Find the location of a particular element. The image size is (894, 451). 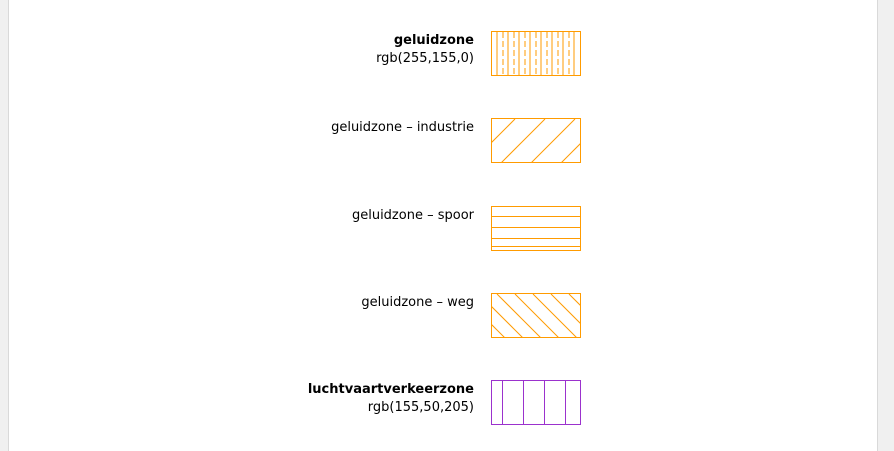

hatch-swatch-vertical-dashed is located at coordinates (536, 53).